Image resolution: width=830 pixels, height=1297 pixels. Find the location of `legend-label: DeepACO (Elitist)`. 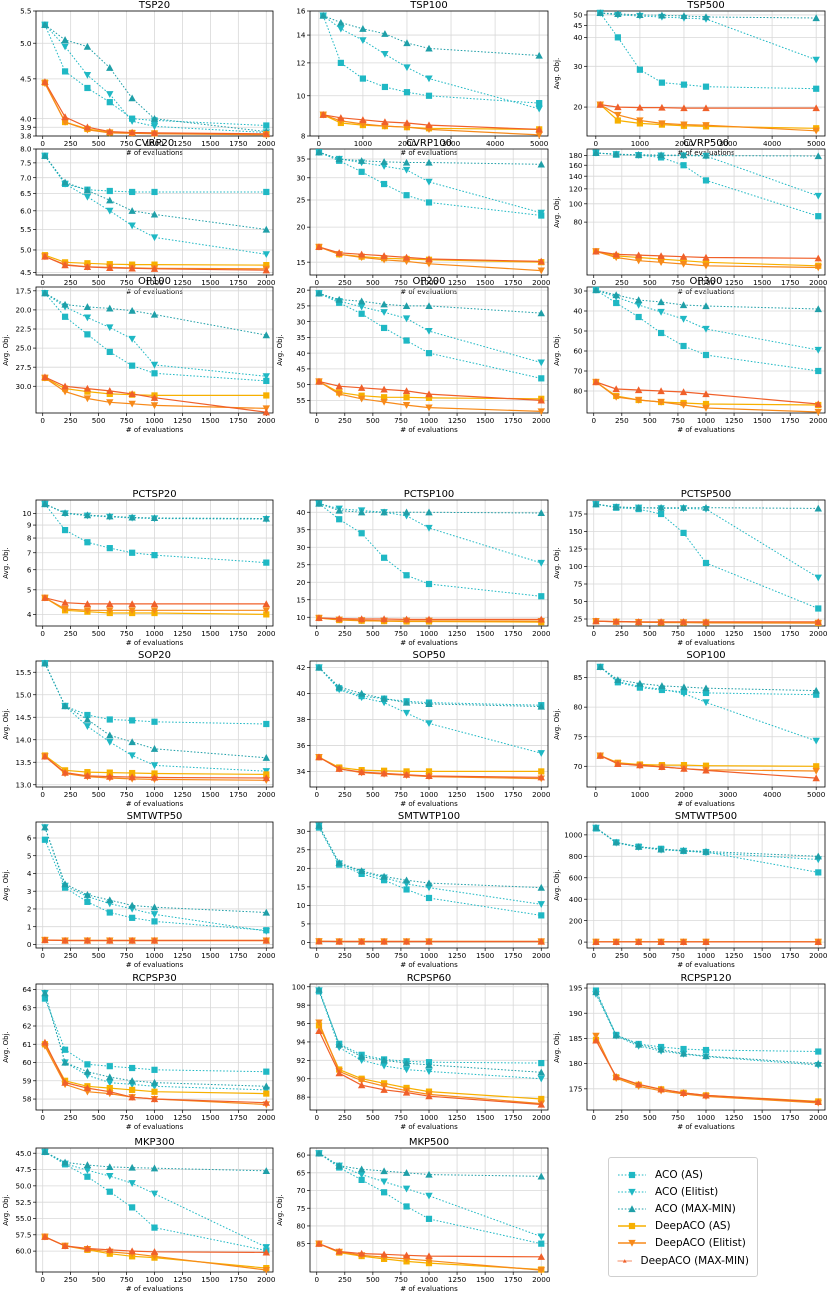

legend-label: DeepACO (Elitist) is located at coordinates (700, 1243).